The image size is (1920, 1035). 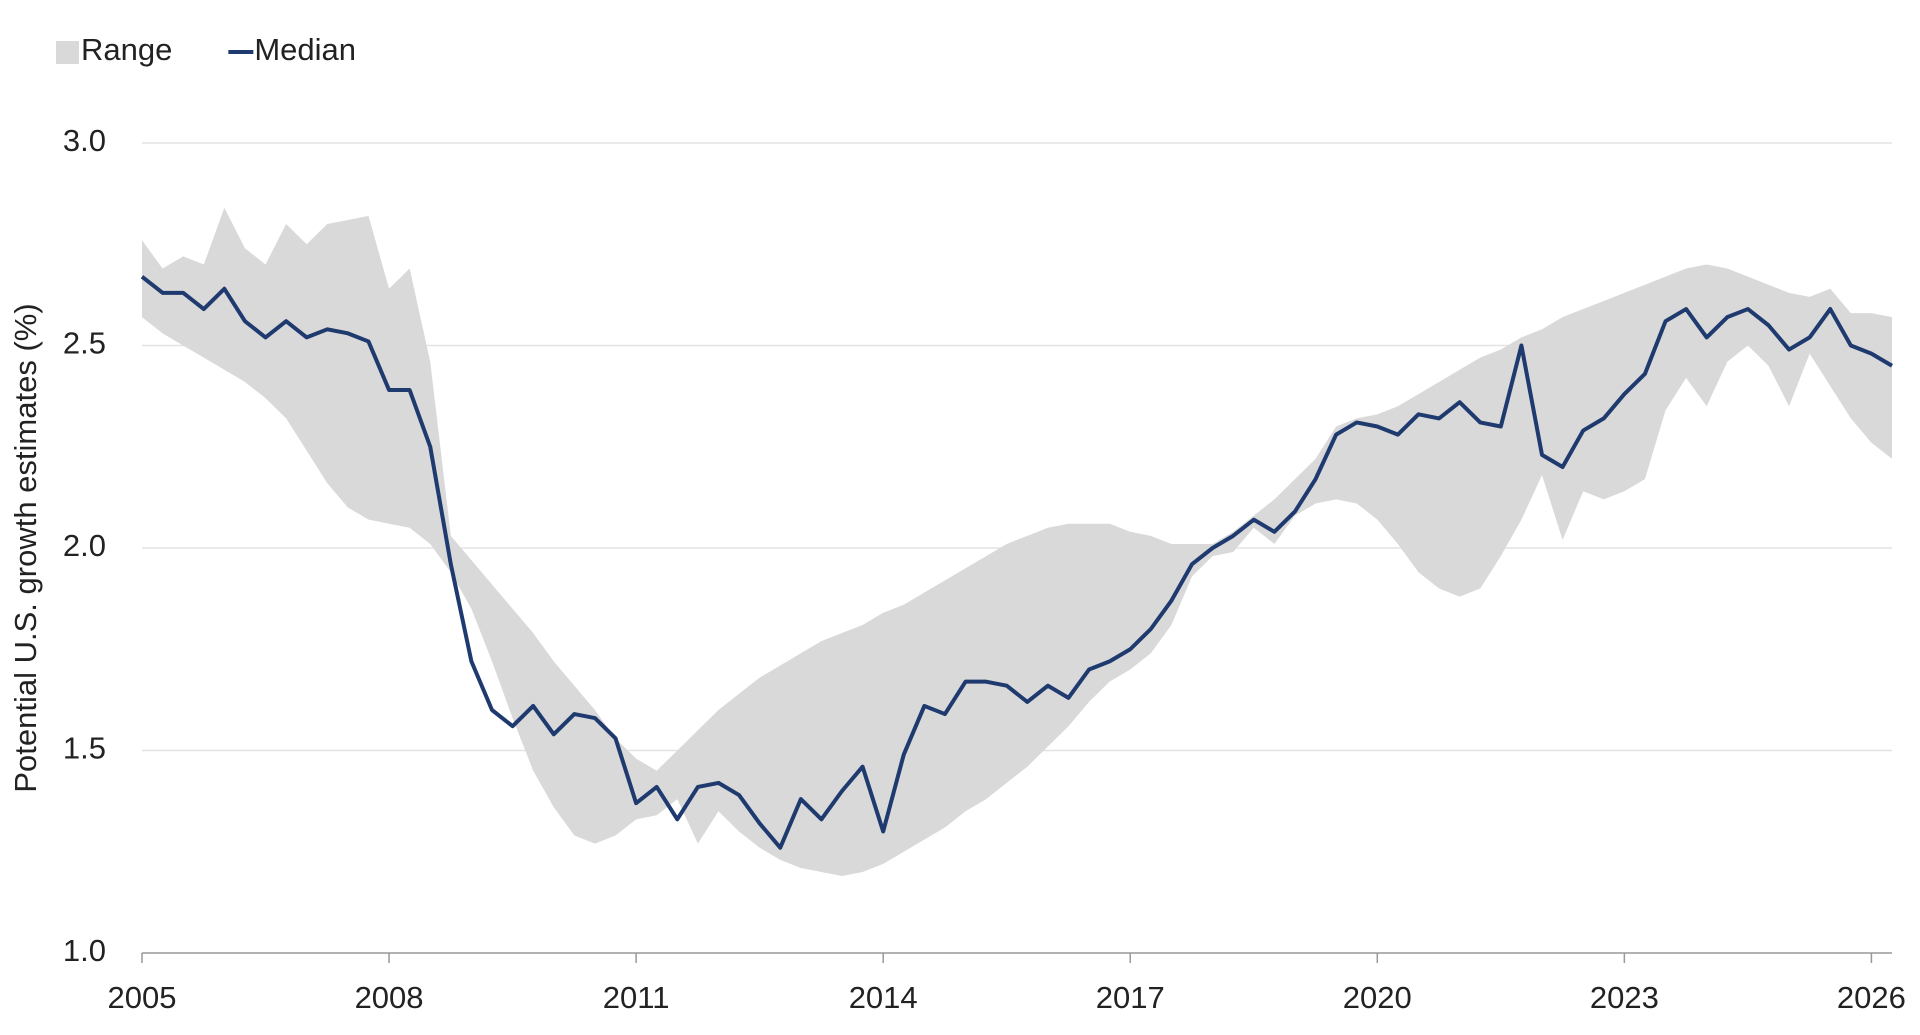 I want to click on legend-swatch, so click(x=67, y=52).